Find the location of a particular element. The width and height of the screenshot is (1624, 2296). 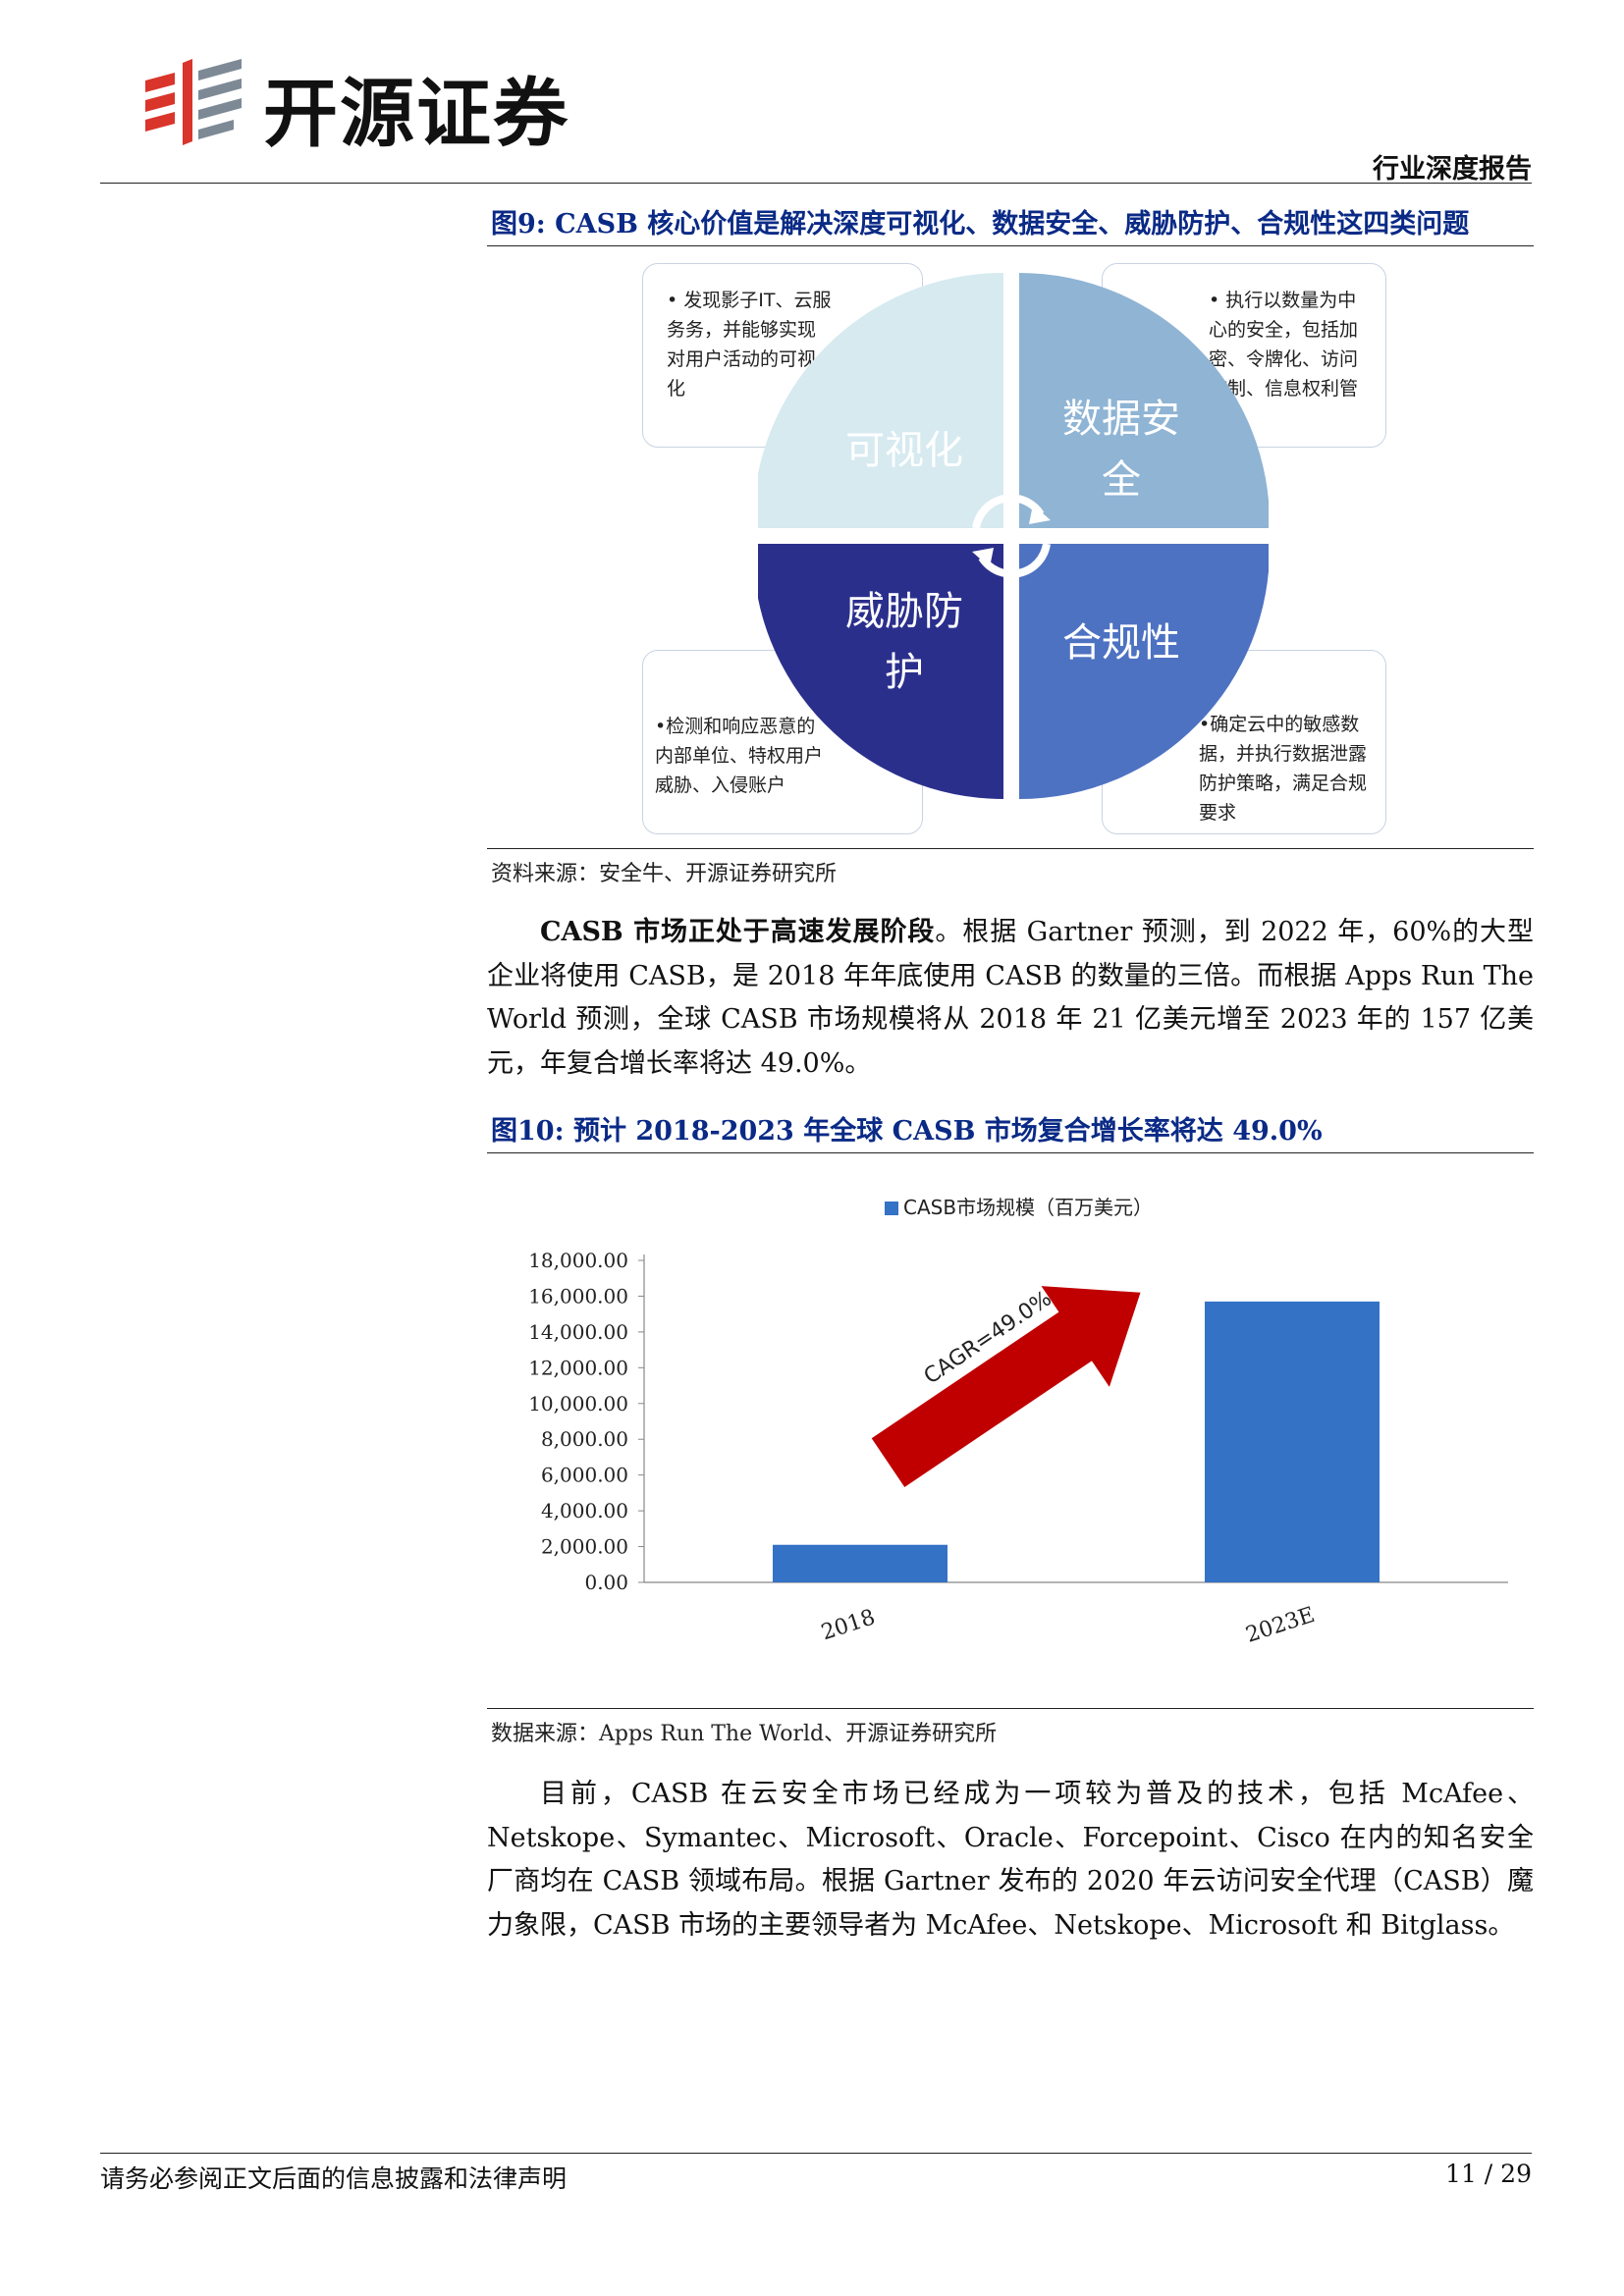

header-divider is located at coordinates (816, 184).